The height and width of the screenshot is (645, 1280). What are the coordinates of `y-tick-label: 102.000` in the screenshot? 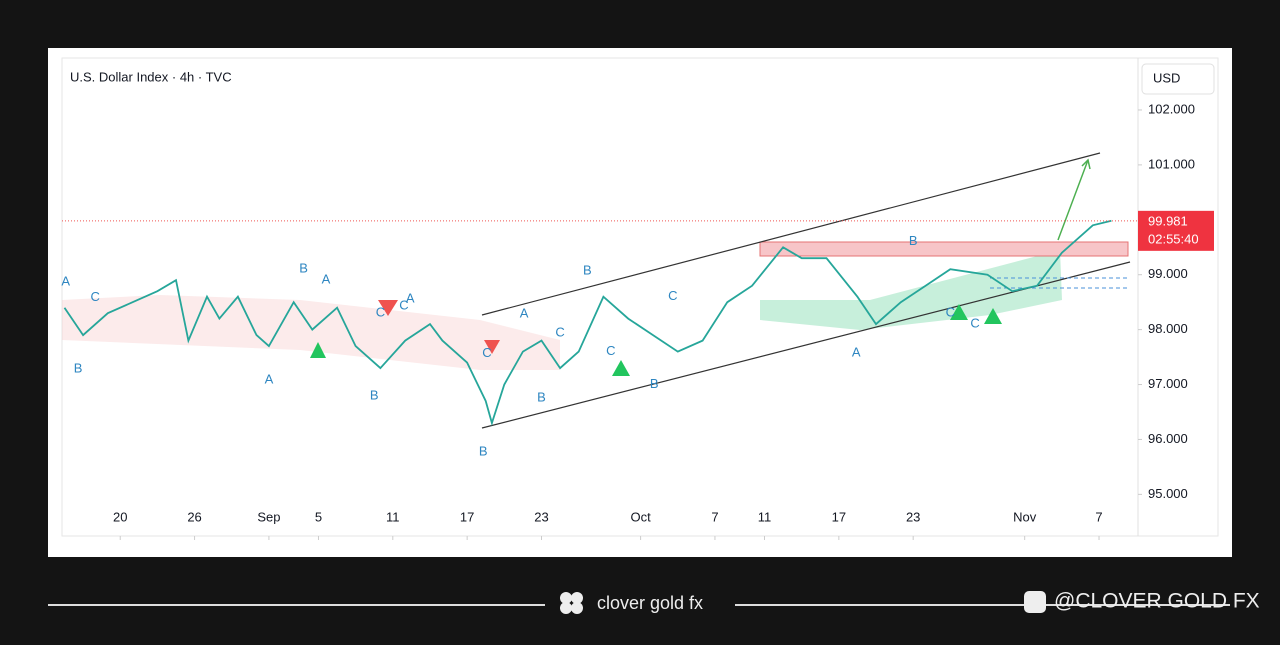 It's located at (1171, 108).